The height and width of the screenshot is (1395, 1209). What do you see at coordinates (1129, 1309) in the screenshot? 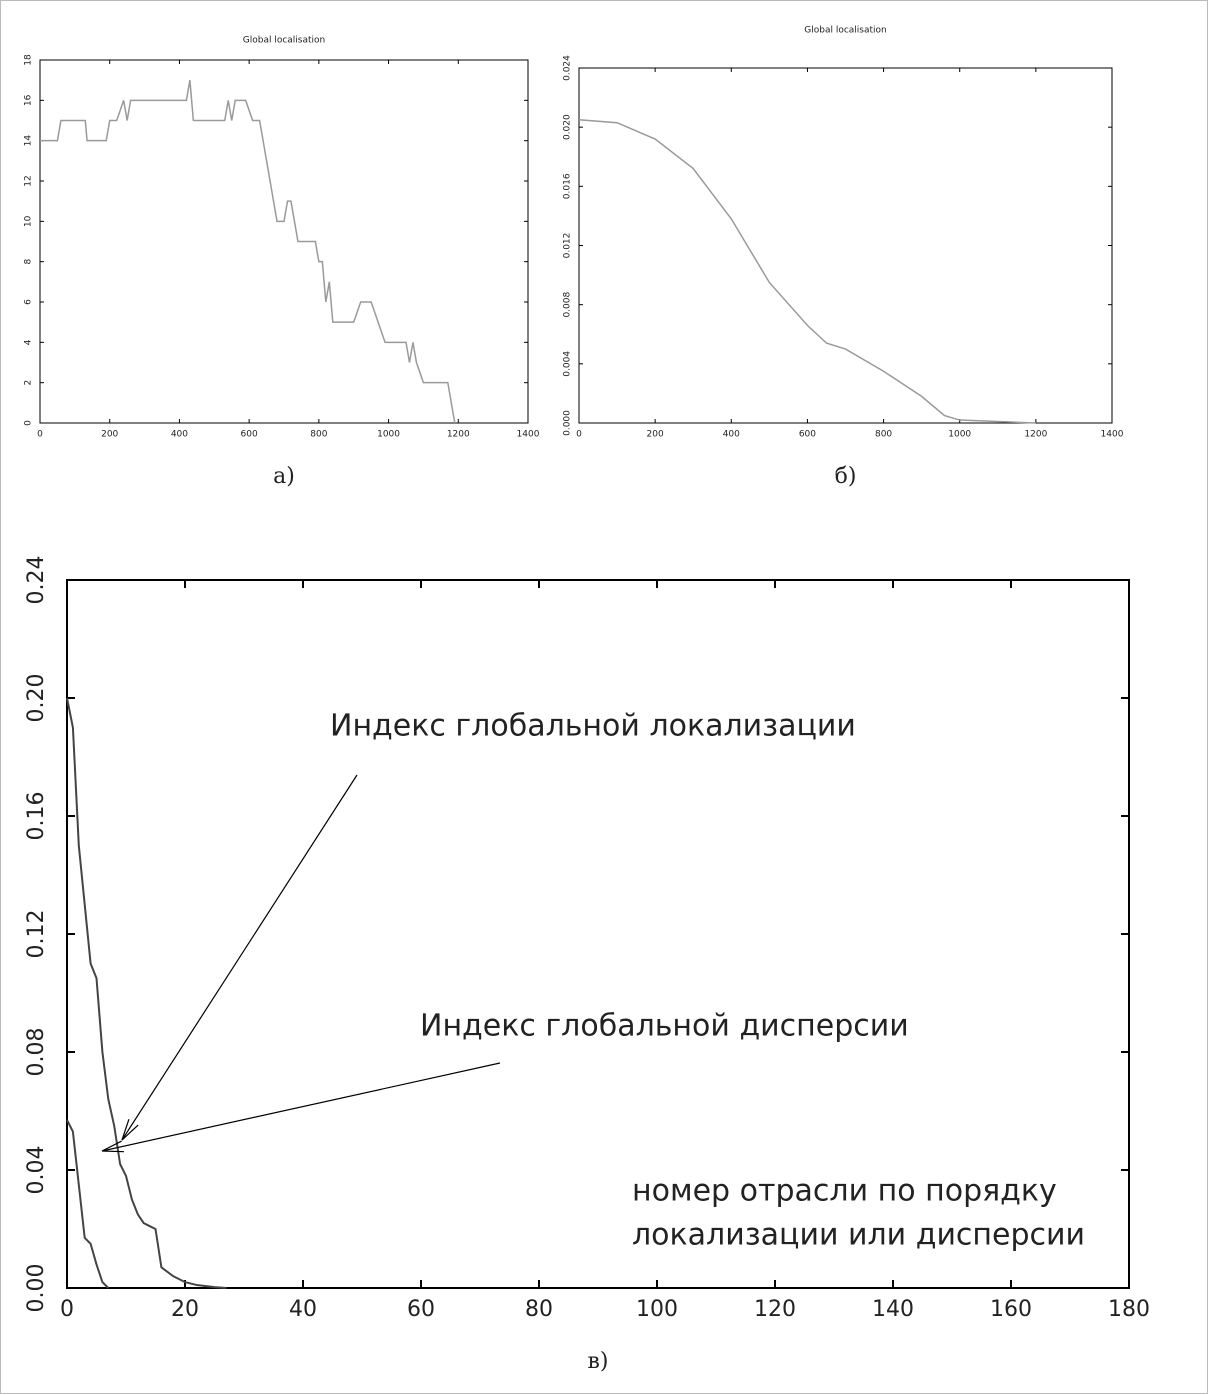
I see `x-tick-label: 180` at bounding box center [1129, 1309].